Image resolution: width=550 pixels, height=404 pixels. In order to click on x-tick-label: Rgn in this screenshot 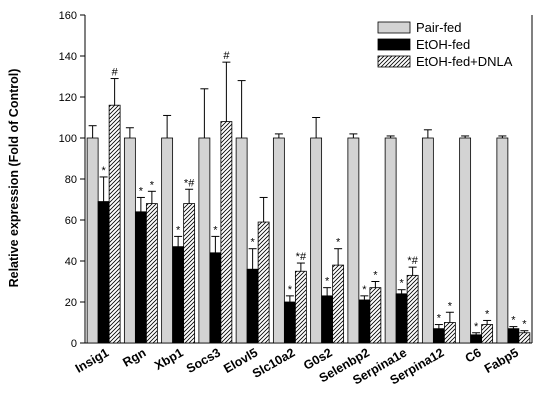, I will do `click(134, 357)`.